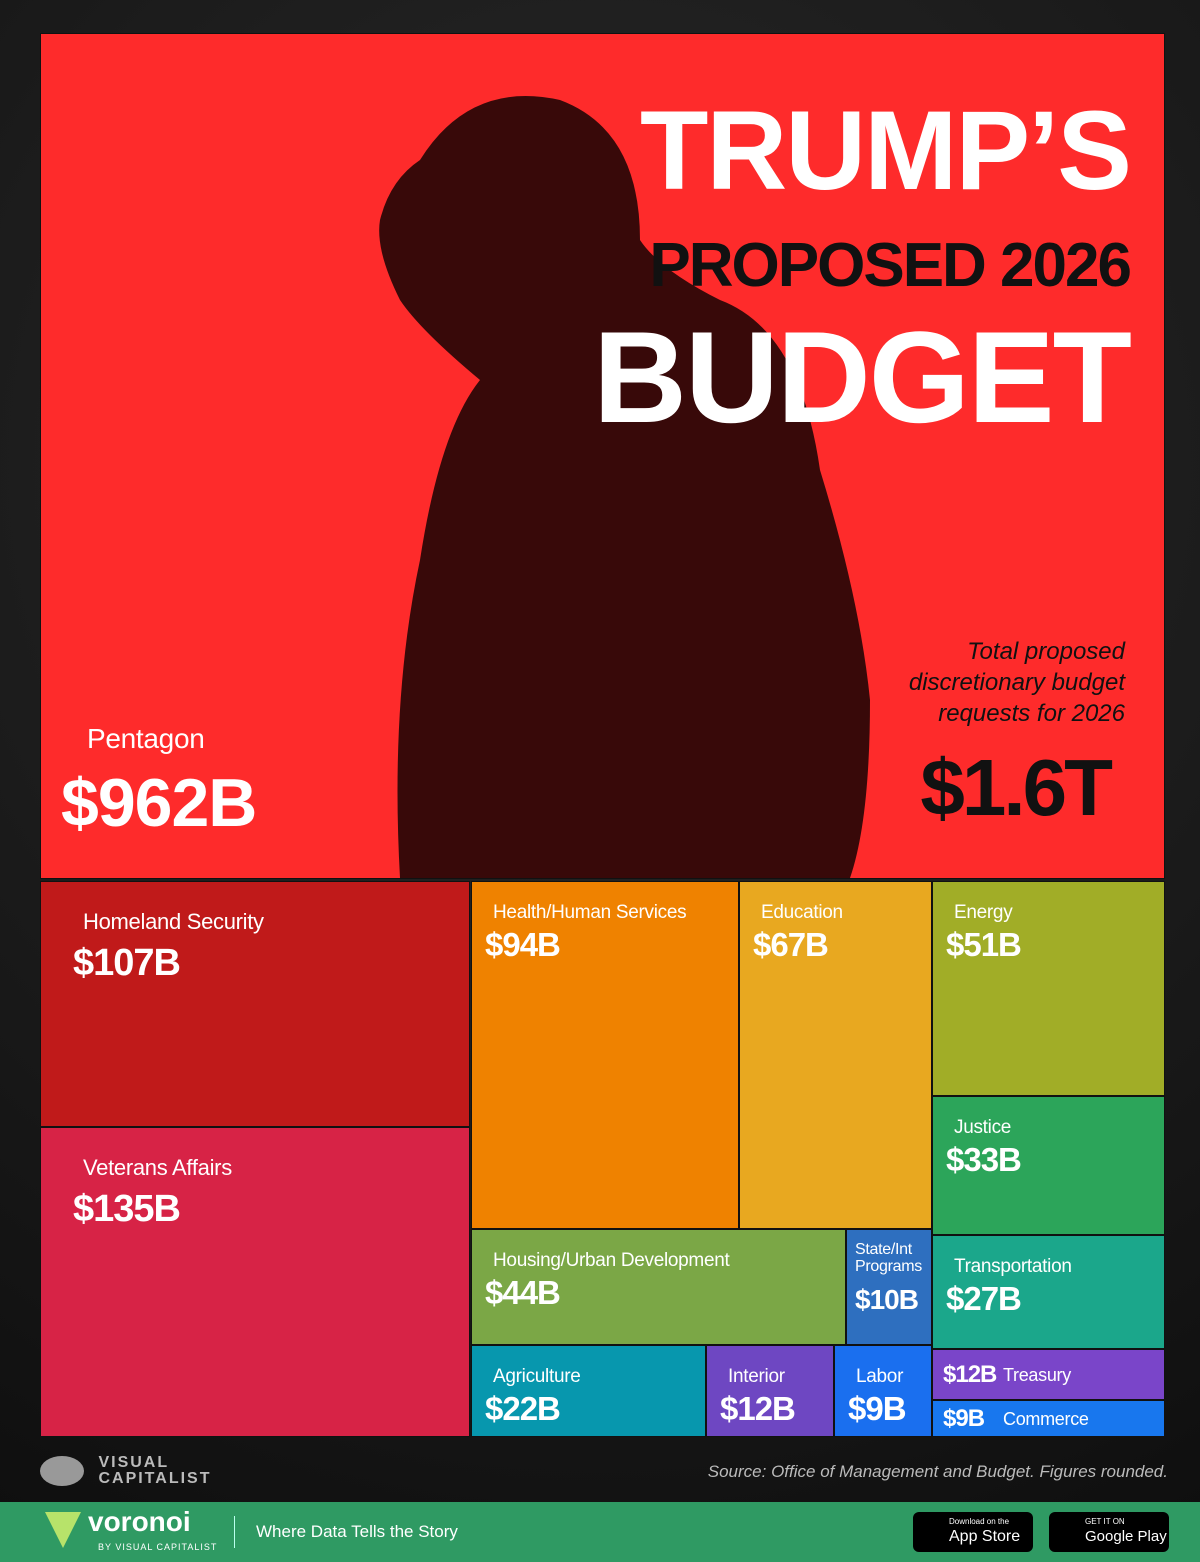 The image size is (1200, 1562). Describe the element at coordinates (255, 1282) in the screenshot. I see `tile: Veterans Affairs $135B` at that location.